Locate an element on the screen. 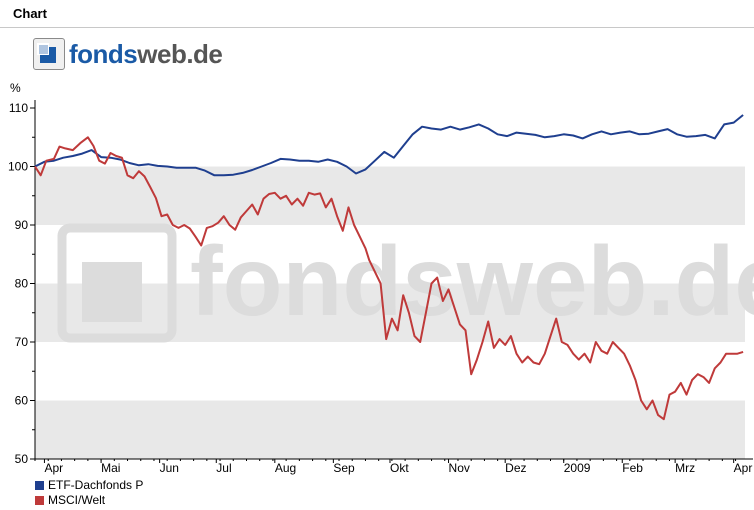  y-tick-label-50: 50 is located at coordinates (22, 459).